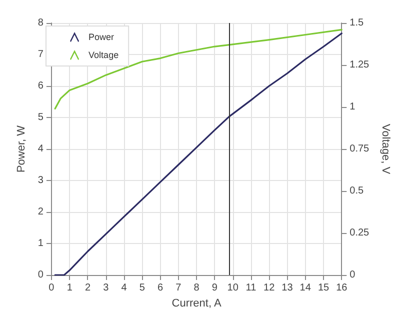 The height and width of the screenshot is (329, 407). I want to click on y2-tick-label: 0, so click(353, 275).